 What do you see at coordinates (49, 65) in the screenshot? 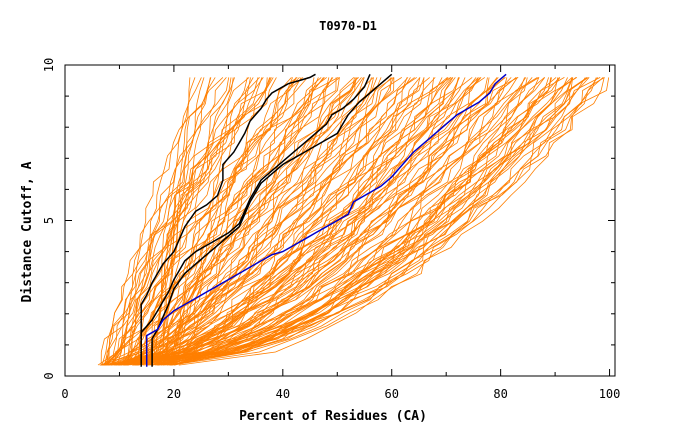
I see `y-tick-label: 10` at bounding box center [49, 65].